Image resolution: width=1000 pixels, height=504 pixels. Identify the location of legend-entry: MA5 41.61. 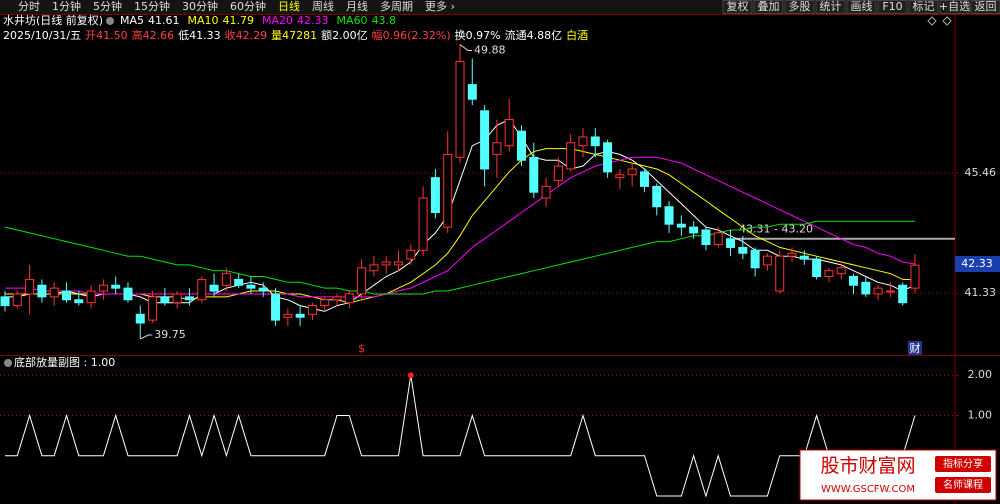
(150, 20).